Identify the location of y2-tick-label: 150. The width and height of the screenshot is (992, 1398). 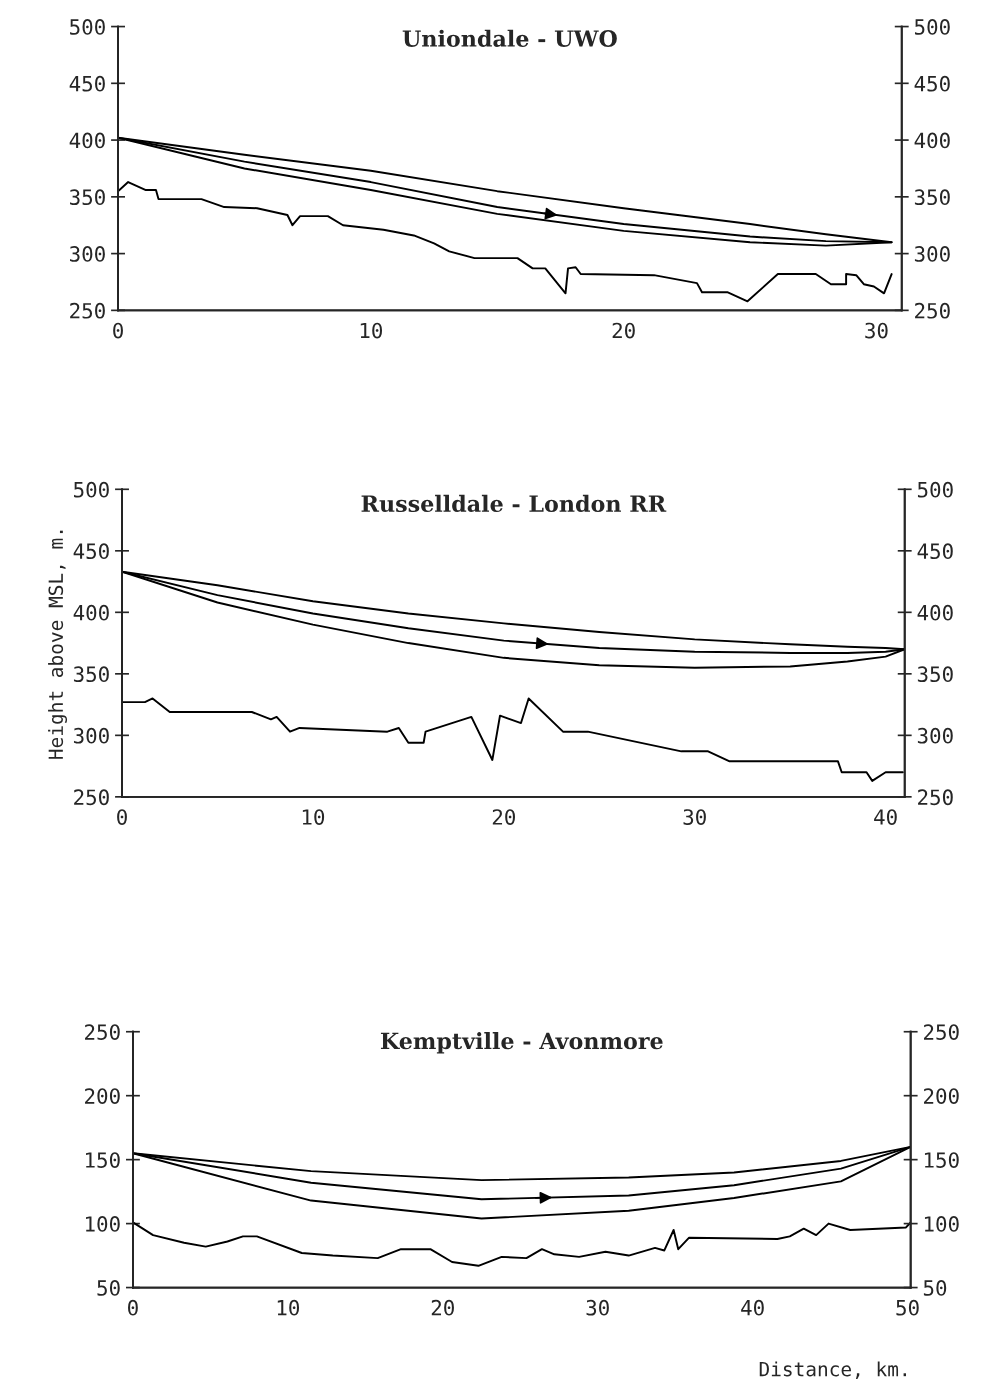
(941, 1160).